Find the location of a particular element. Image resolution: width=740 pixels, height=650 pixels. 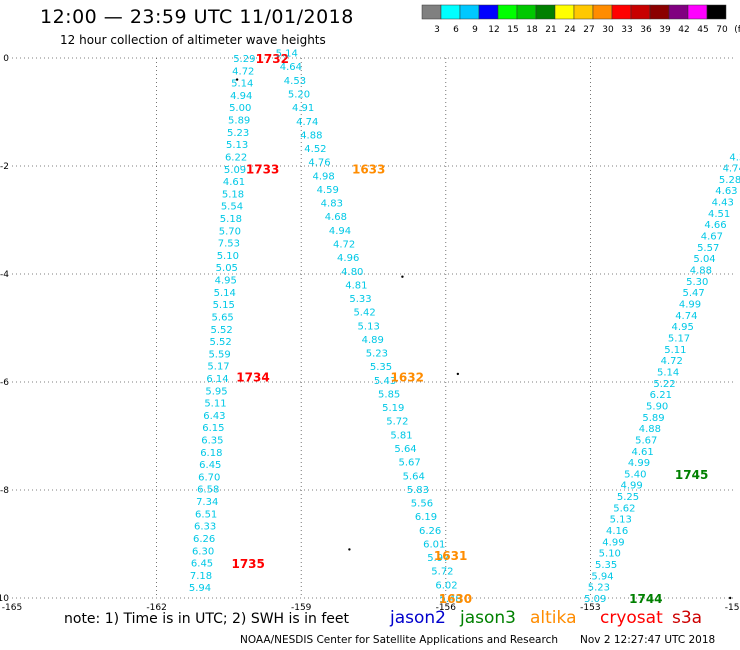

legend-label: 18 is located at coordinates (532, 30).